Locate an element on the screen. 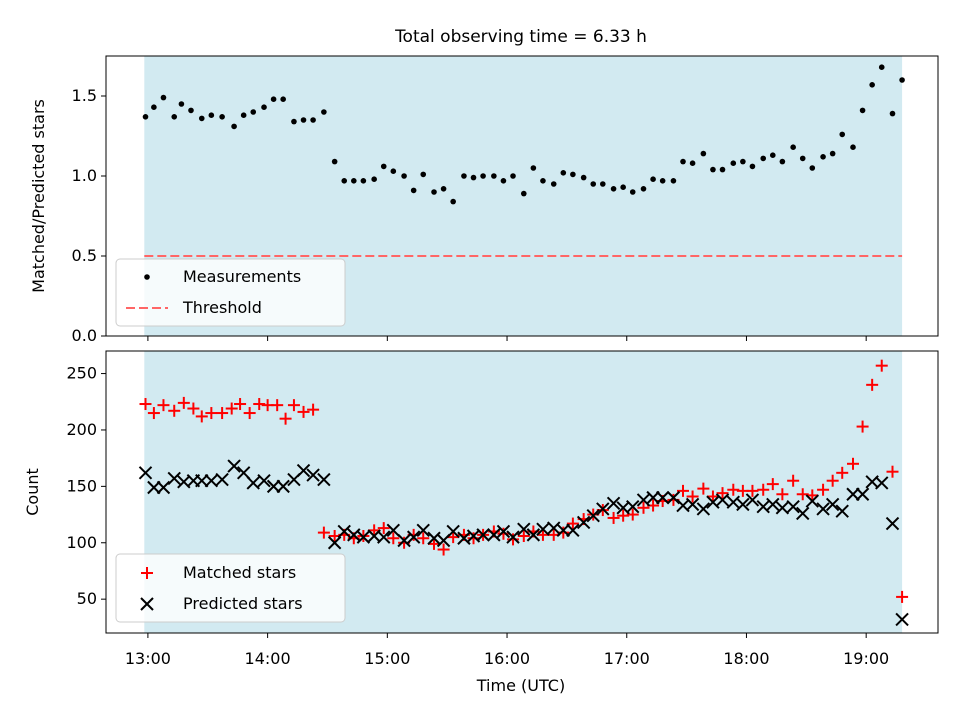 The image size is (960, 720). x-tick-label: 15:00 is located at coordinates (387, 658).